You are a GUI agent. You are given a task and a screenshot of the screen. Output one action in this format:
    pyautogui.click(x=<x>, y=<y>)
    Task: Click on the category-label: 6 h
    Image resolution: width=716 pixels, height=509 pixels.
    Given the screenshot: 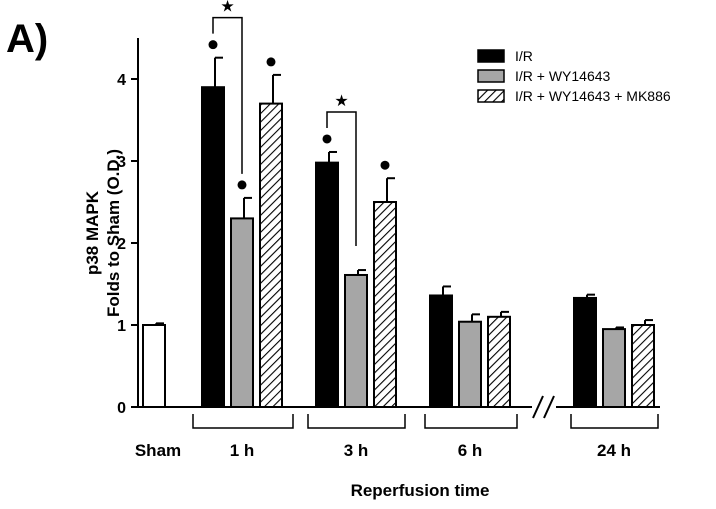 What is the action you would take?
    pyautogui.click(x=470, y=450)
    